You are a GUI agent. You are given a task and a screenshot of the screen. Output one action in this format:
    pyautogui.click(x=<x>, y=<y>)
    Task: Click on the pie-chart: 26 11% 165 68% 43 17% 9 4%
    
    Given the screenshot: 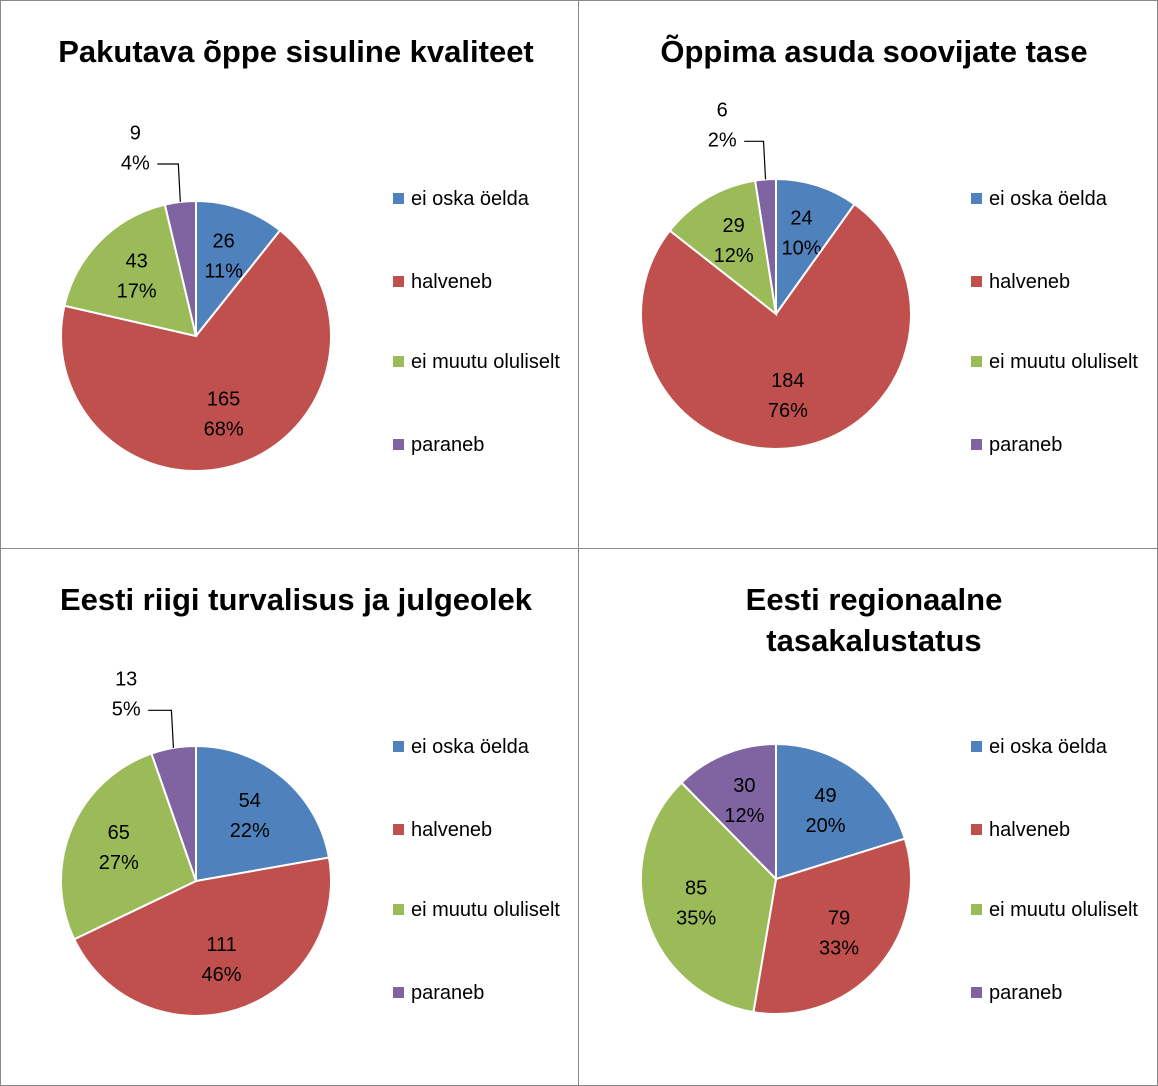 What is the action you would take?
    pyautogui.click(x=196, y=297)
    